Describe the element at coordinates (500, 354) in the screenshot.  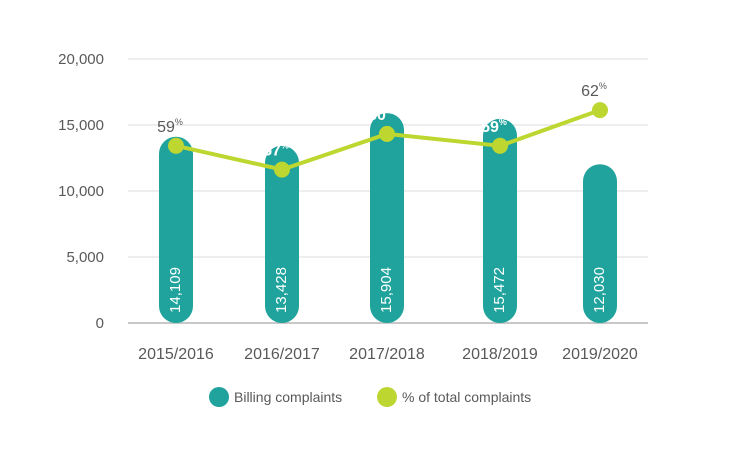
I see `x-tick-label: 2018/2019` at that location.